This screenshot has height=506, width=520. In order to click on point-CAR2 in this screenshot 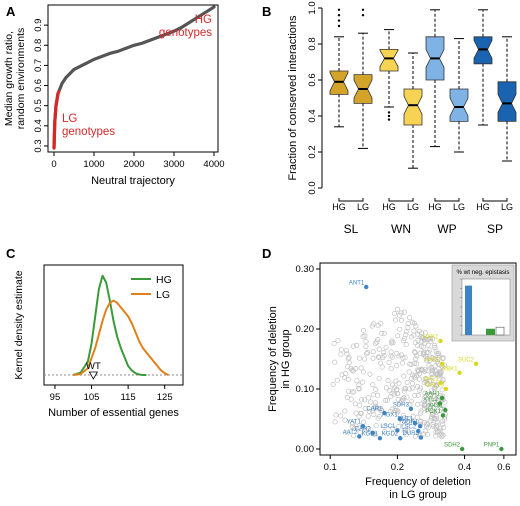, I will do `click(372, 432)`.